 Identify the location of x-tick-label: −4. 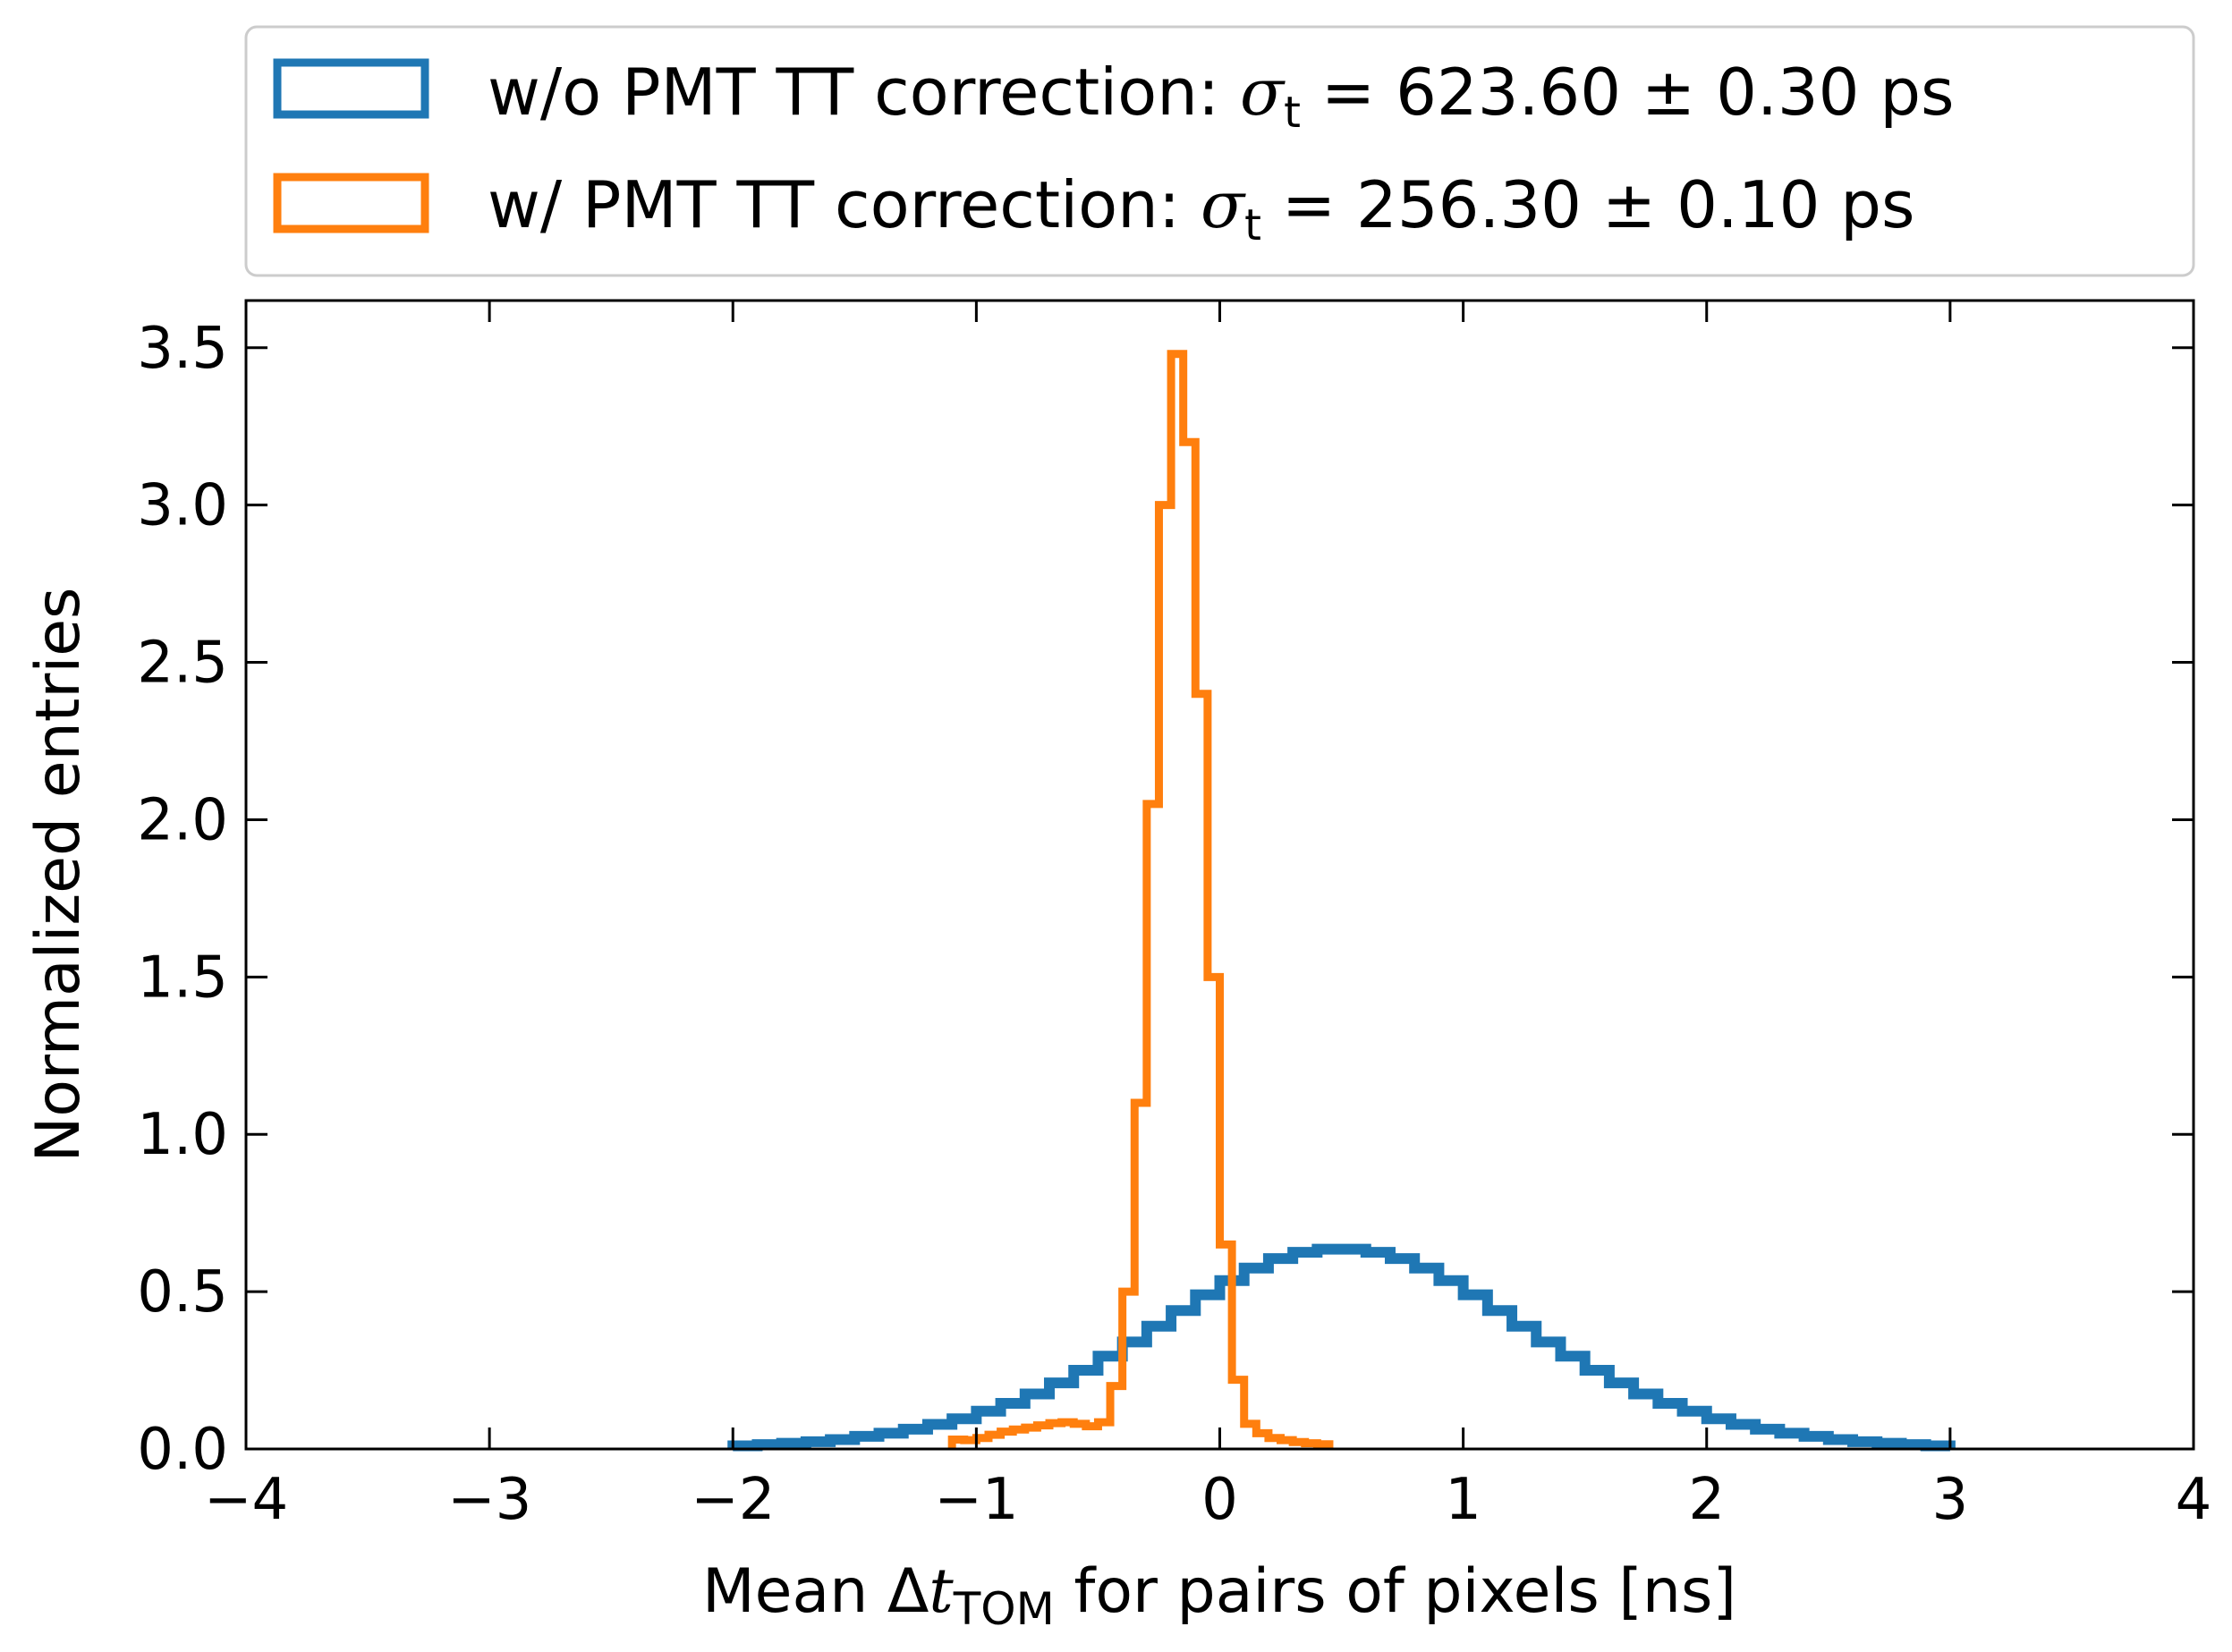
(246, 1500).